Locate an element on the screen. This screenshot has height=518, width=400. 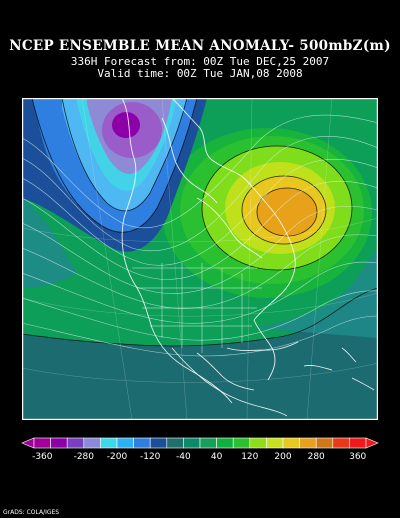
west-teal is located at coordinates (49, 243).